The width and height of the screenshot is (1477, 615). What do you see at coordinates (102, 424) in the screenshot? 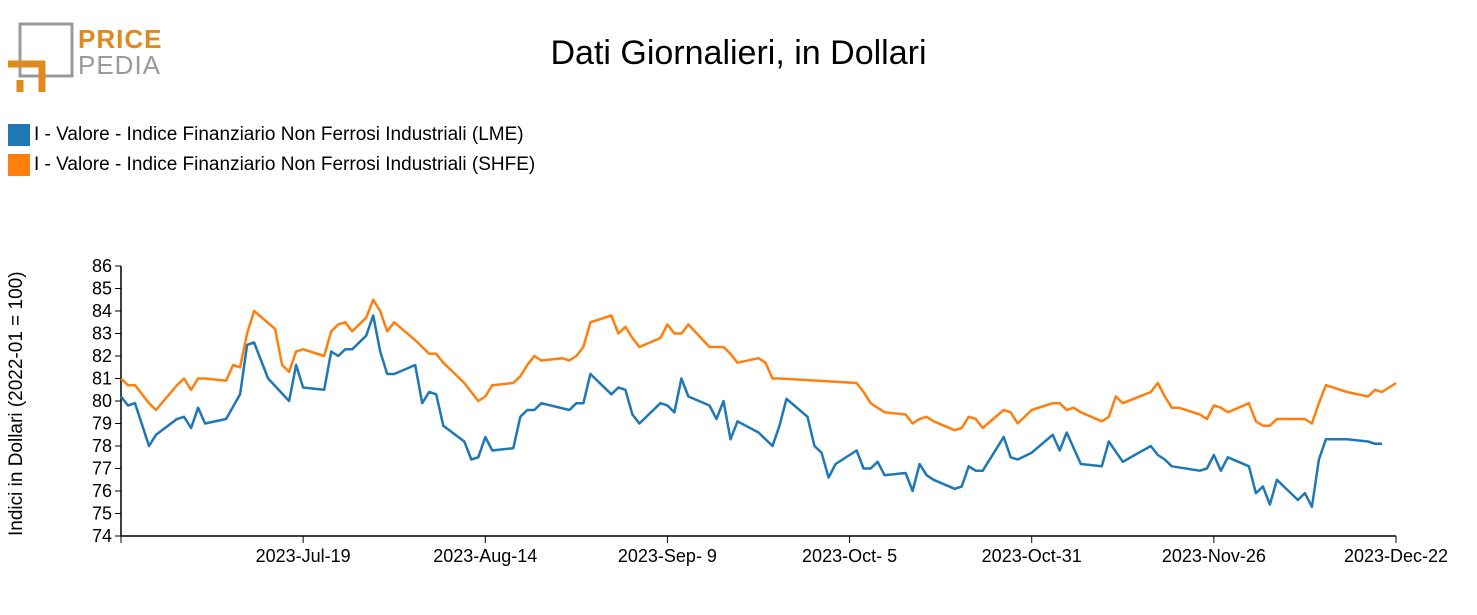
I see `y-tick-label: 79` at bounding box center [102, 424].